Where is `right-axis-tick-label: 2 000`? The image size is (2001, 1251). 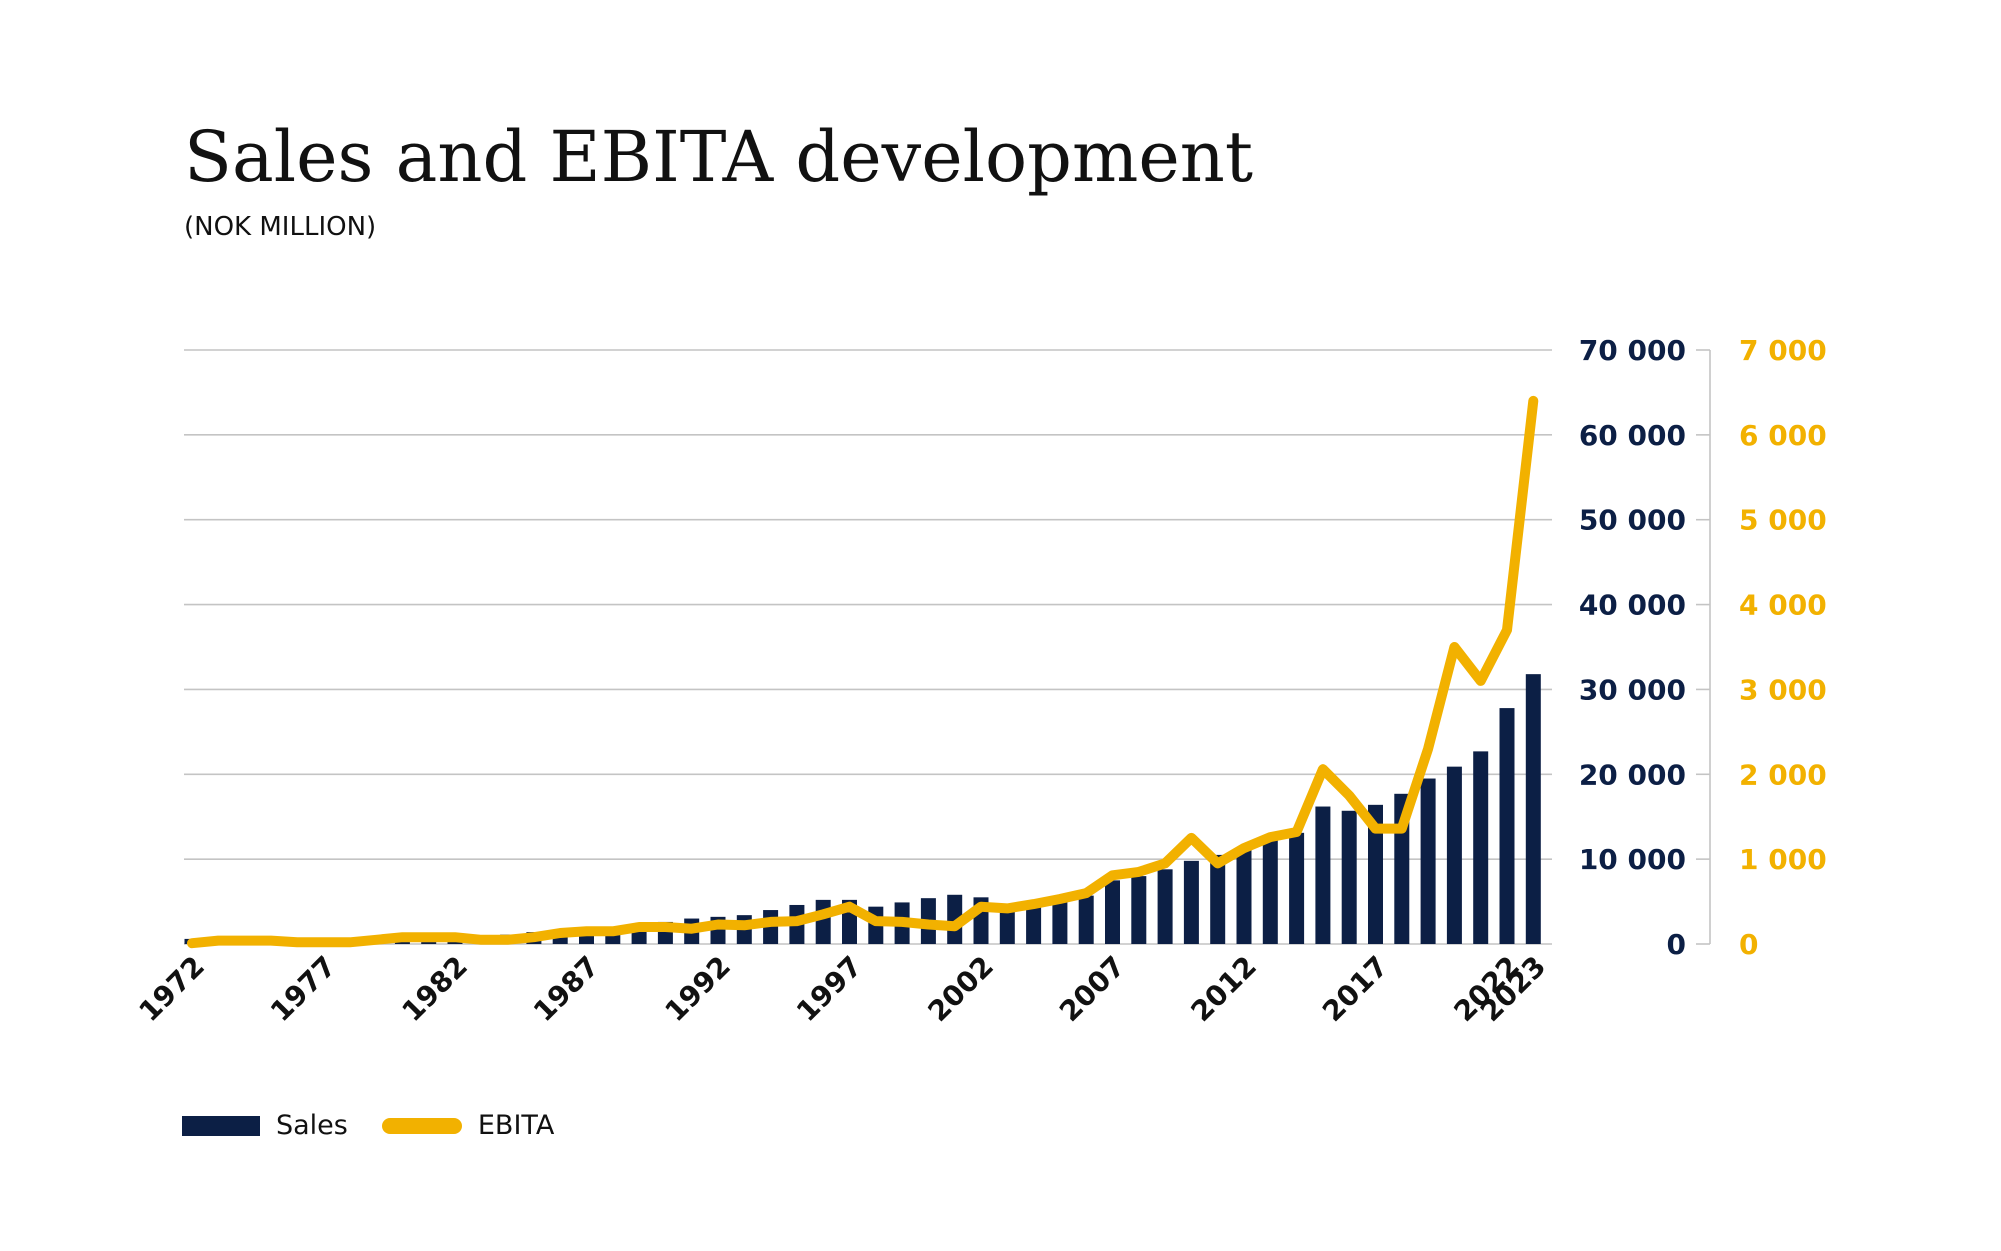 right-axis-tick-label: 2 000 is located at coordinates (1783, 774).